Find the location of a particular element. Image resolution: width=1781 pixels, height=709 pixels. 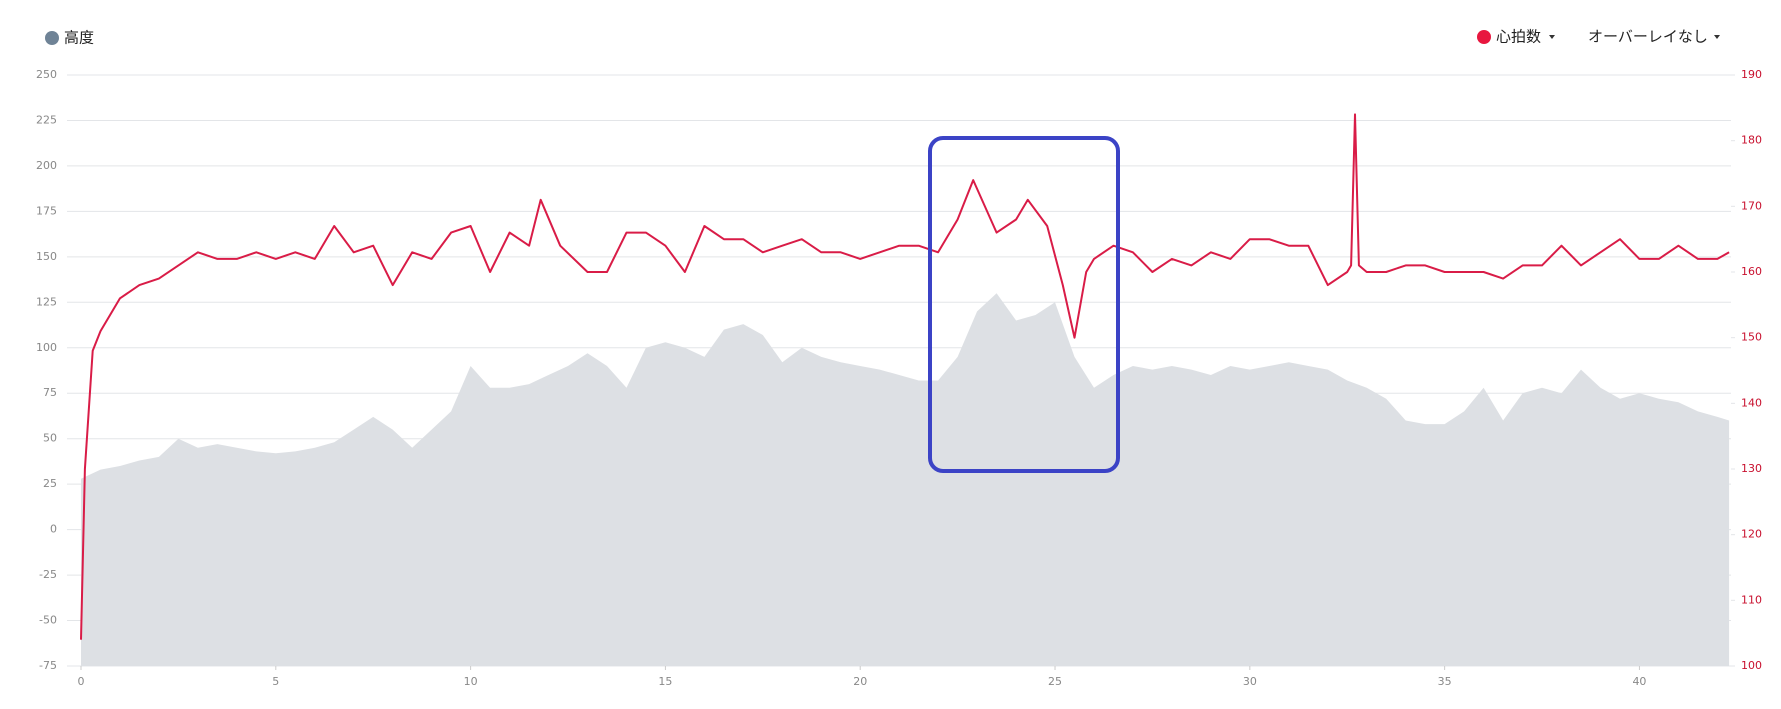

y2-tick-label: 190 is located at coordinates (1751, 74).